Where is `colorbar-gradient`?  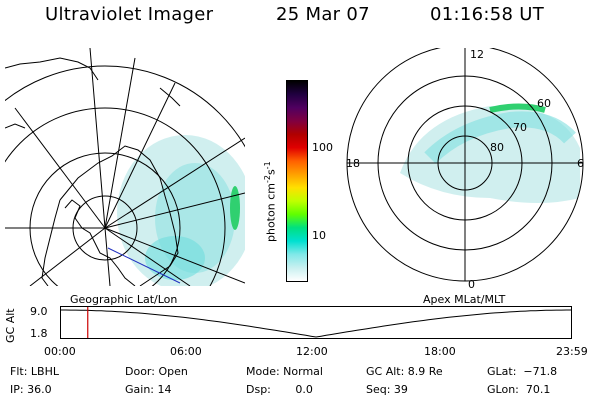 colorbar-gradient is located at coordinates (297, 181).